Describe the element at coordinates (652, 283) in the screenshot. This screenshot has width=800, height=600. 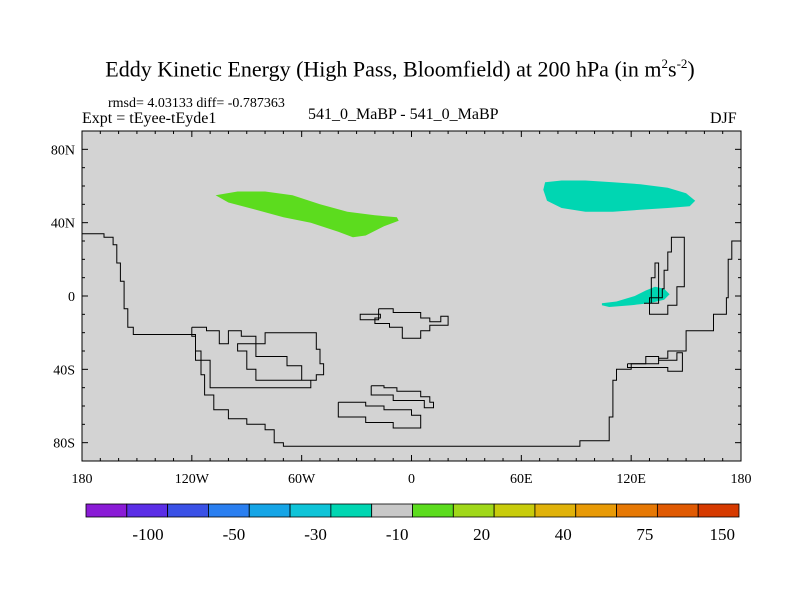
I see `contour-east-coast-mid` at that location.